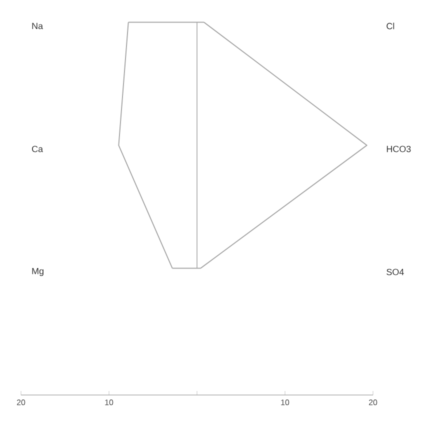 The image size is (445, 427). Describe the element at coordinates (390, 26) in the screenshot. I see `y2-tick-label: Cl` at that location.